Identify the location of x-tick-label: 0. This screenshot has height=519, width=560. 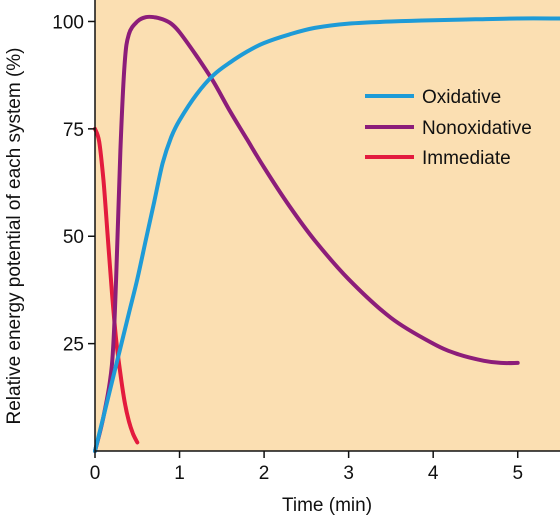
(95, 473).